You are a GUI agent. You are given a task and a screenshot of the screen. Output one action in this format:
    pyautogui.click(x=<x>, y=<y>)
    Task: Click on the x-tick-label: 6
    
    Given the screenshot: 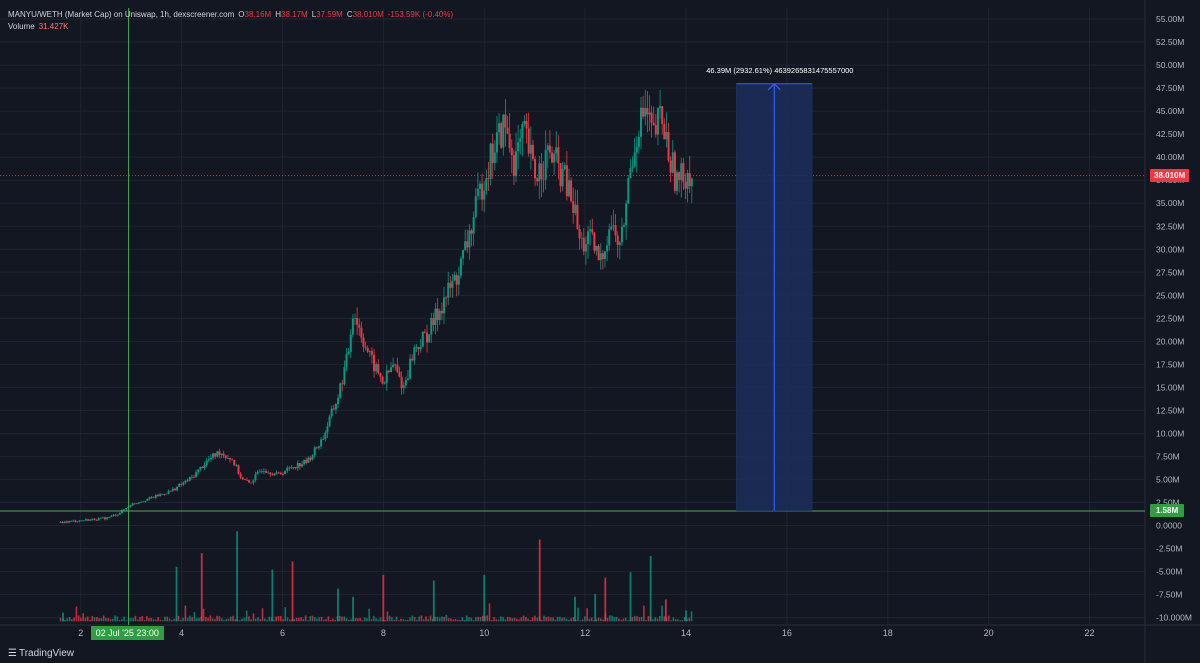 What is the action you would take?
    pyautogui.click(x=282, y=633)
    